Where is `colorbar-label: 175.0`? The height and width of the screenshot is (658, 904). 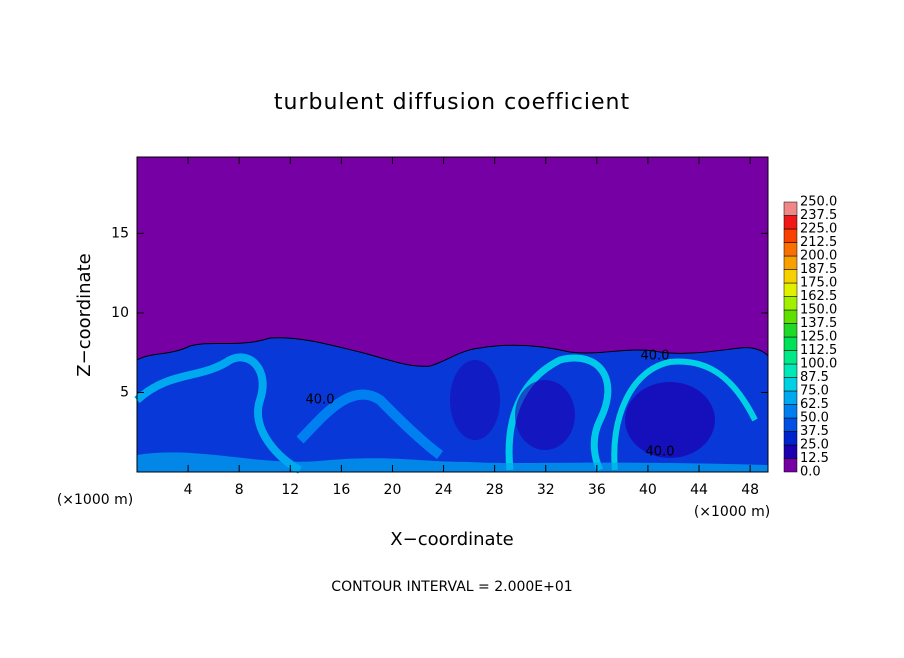 colorbar-label: 175.0 is located at coordinates (818, 283).